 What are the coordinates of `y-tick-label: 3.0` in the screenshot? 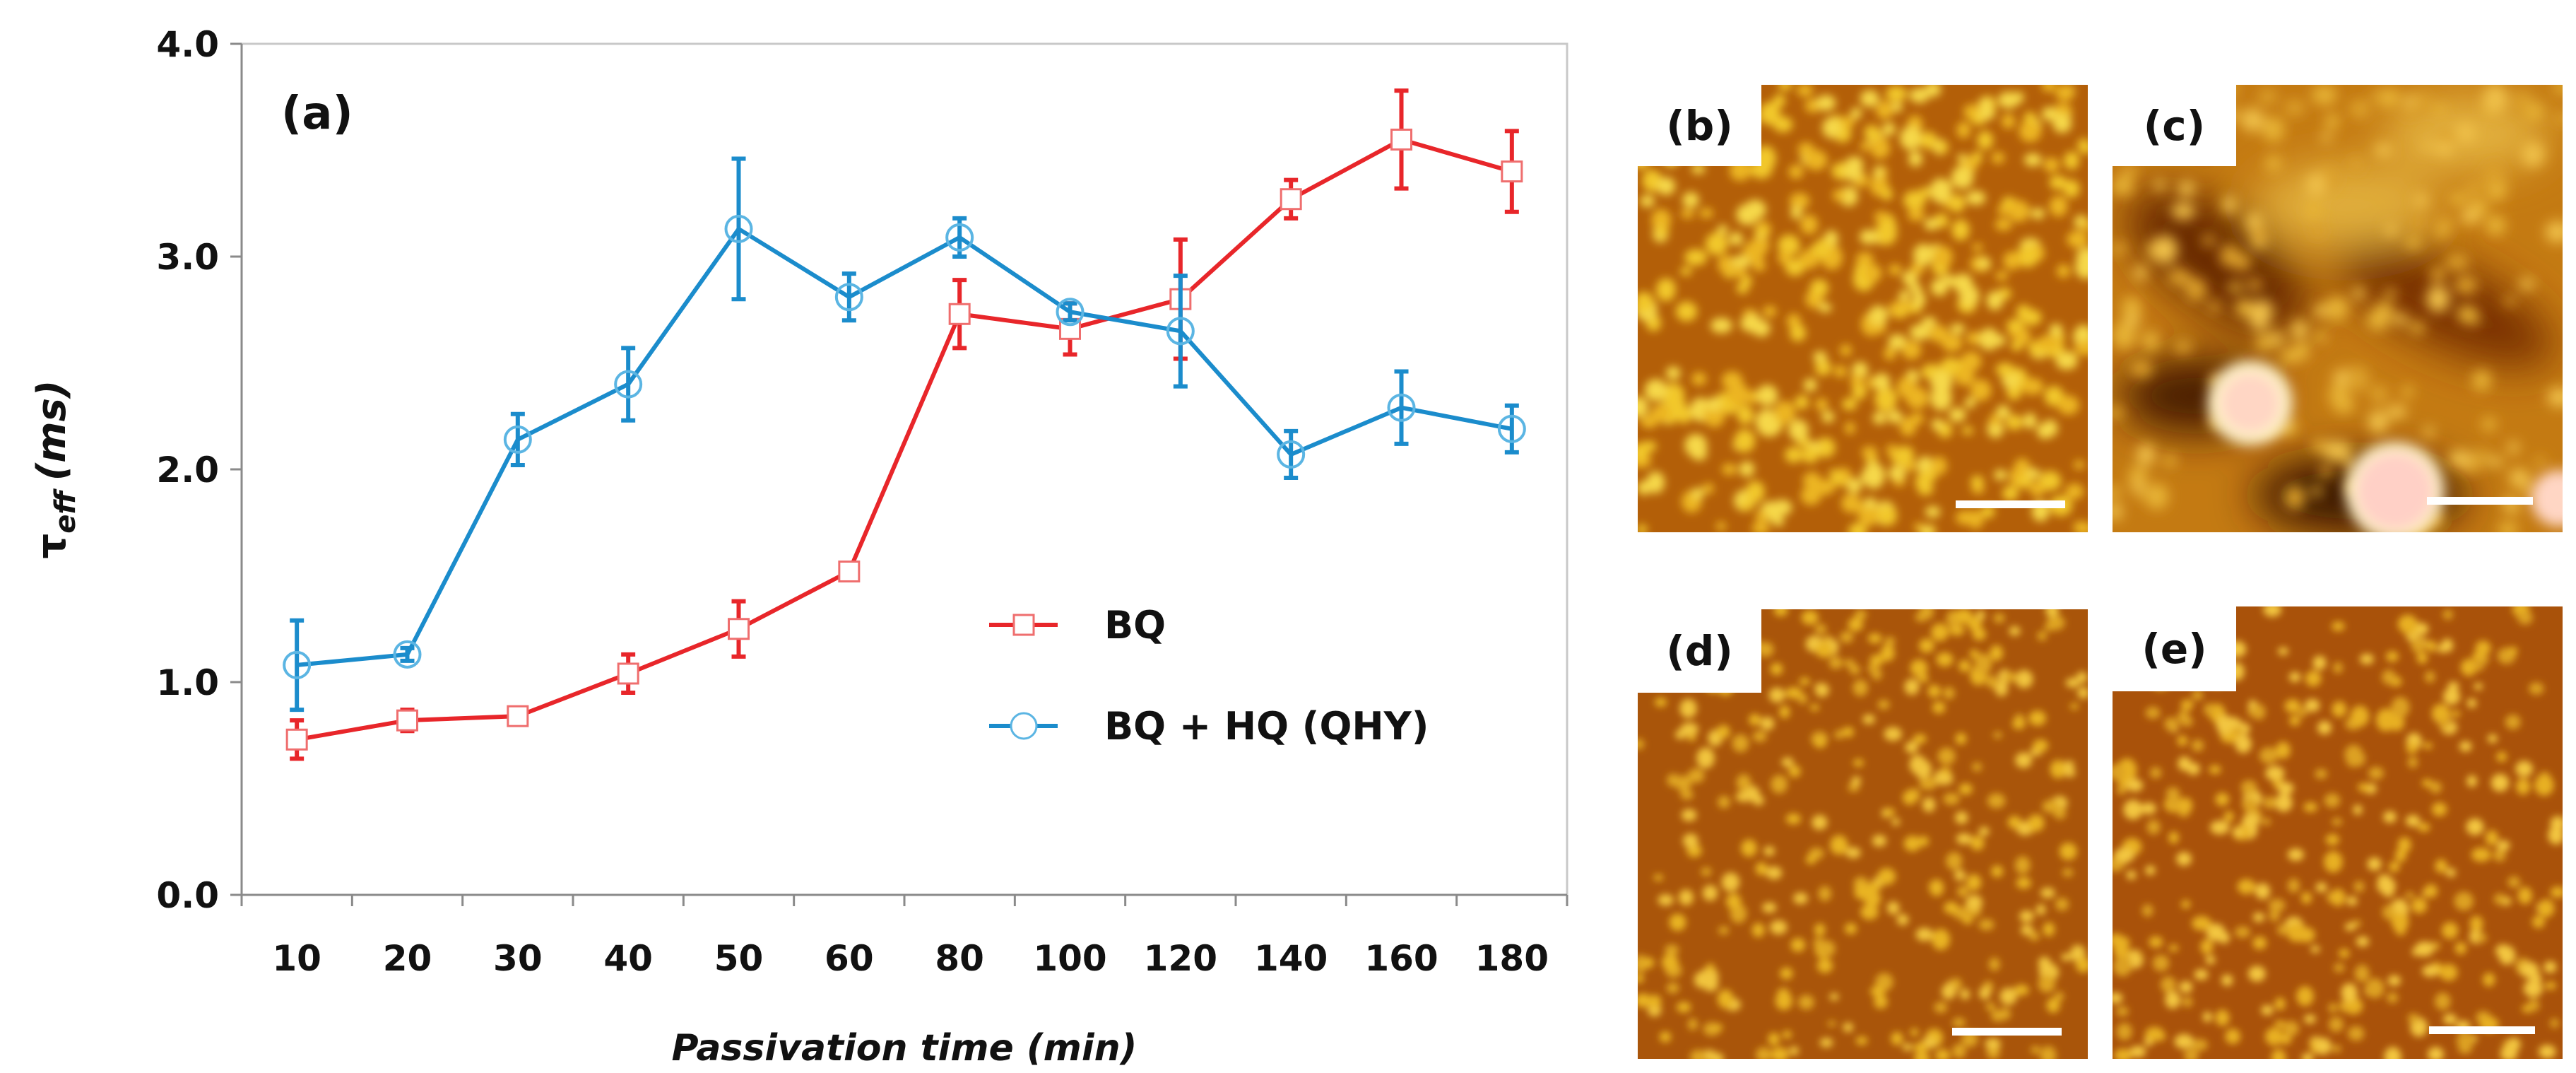 It's located at (187, 257).